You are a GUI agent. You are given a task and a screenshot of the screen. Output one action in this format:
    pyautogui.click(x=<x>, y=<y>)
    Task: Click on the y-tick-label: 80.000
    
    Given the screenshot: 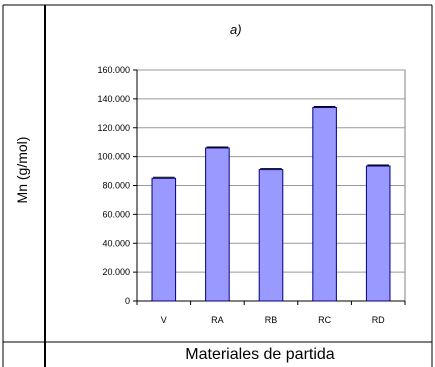 What is the action you would take?
    pyautogui.click(x=116, y=186)
    